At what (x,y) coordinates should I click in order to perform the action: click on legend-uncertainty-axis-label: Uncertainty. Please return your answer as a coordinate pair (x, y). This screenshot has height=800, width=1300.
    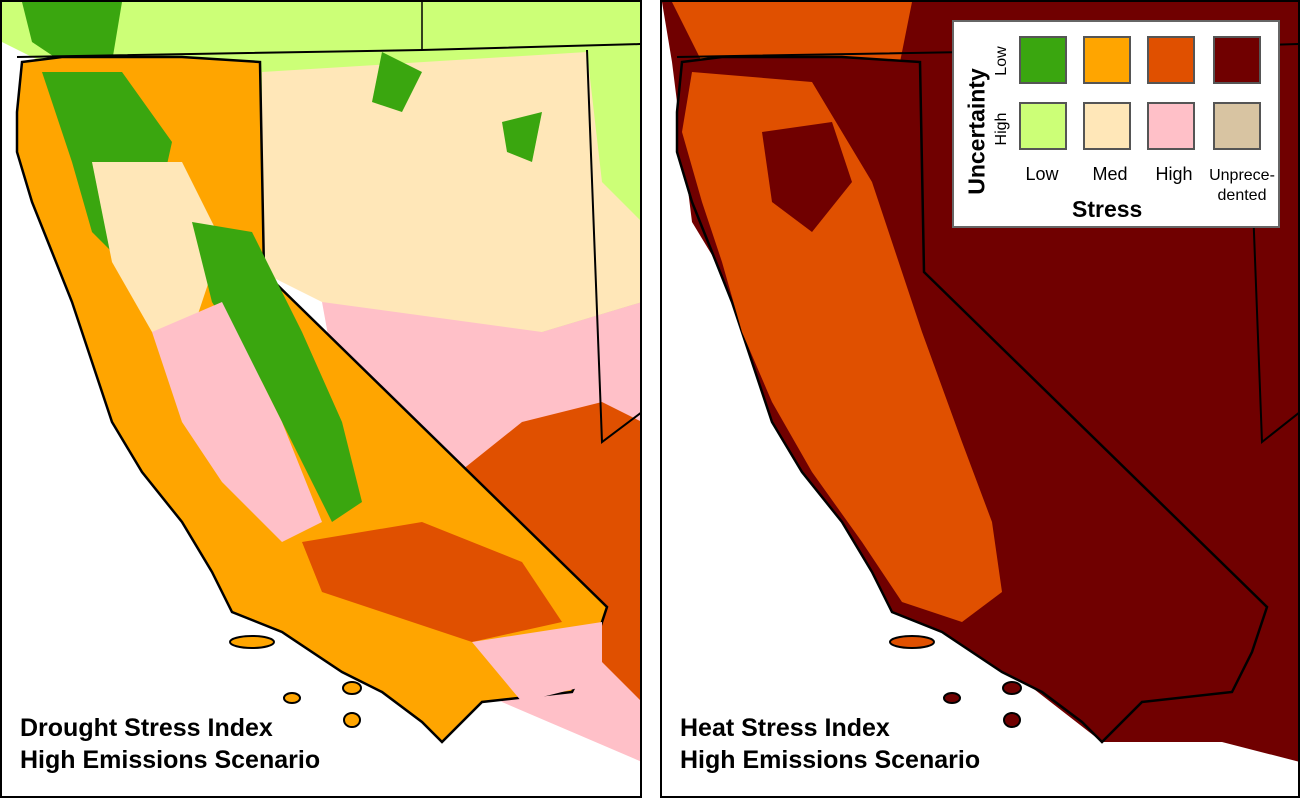
    Looking at the image, I should click on (976, 131).